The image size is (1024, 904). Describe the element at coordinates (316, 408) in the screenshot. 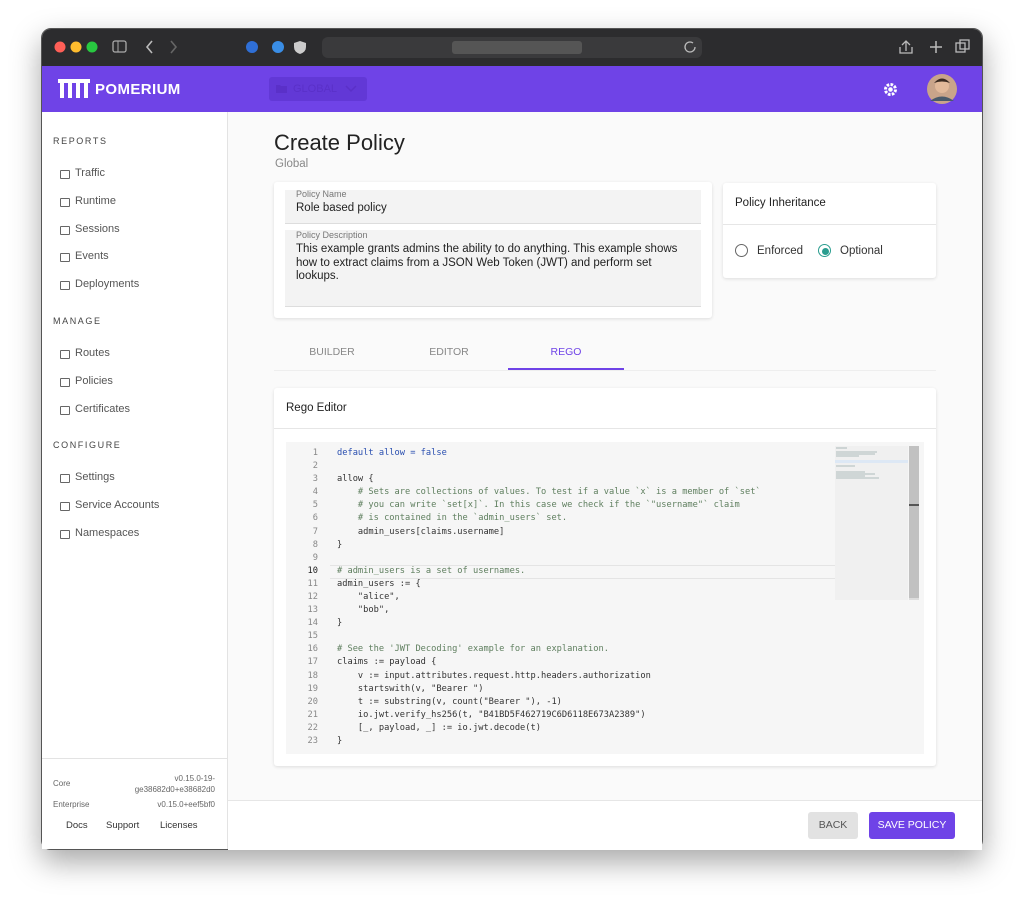

I see `card-title: Rego Editor` at that location.